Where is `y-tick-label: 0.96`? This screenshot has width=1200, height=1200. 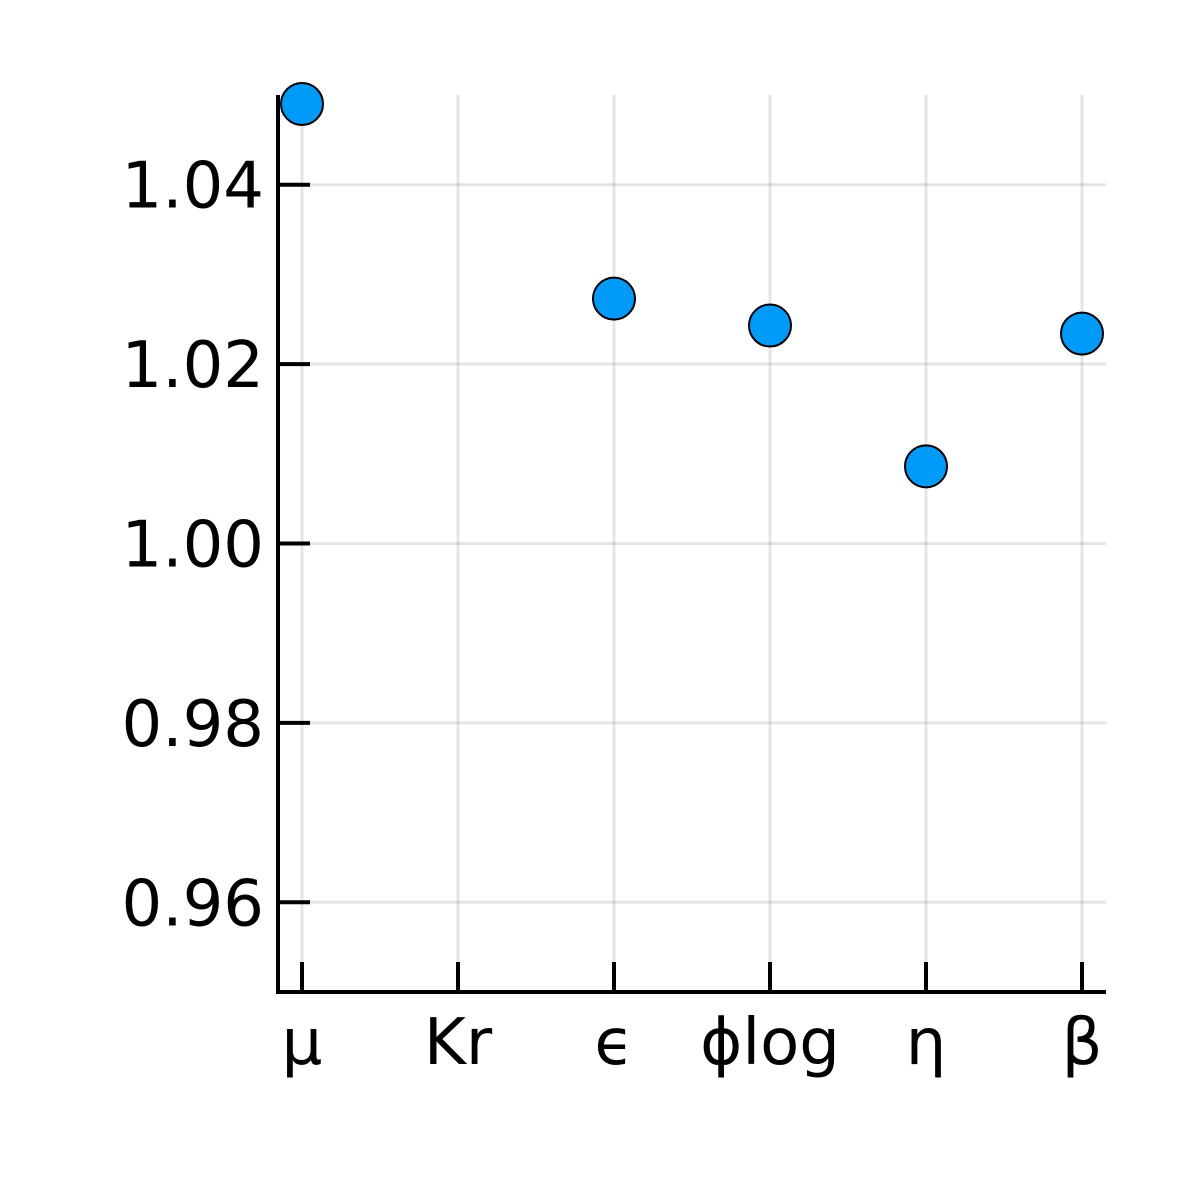
y-tick-label: 0.96 is located at coordinates (193, 904).